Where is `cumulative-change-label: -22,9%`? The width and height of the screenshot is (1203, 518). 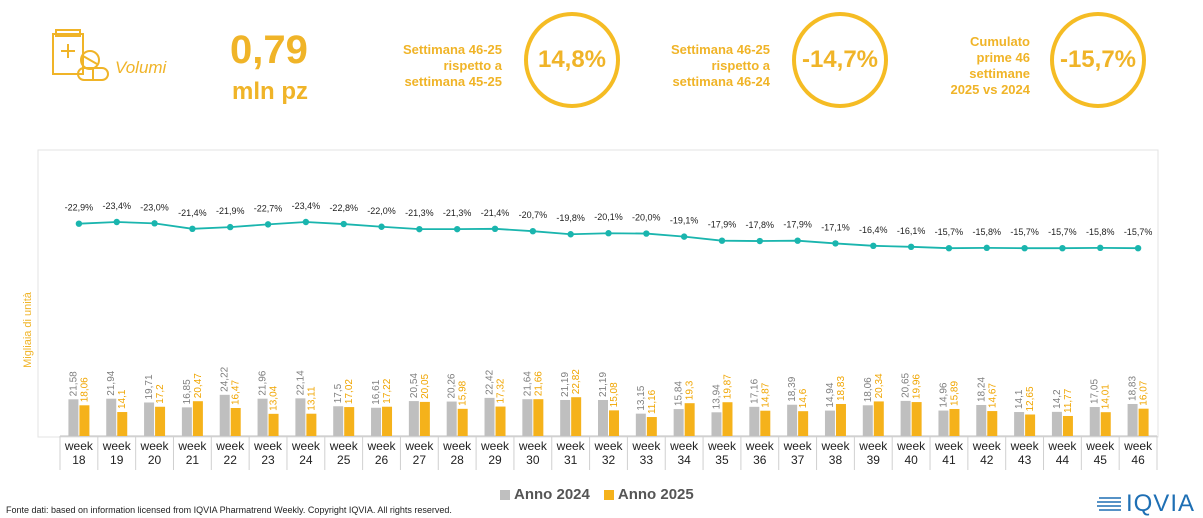
cumulative-change-label: -22,9% is located at coordinates (79, 208).